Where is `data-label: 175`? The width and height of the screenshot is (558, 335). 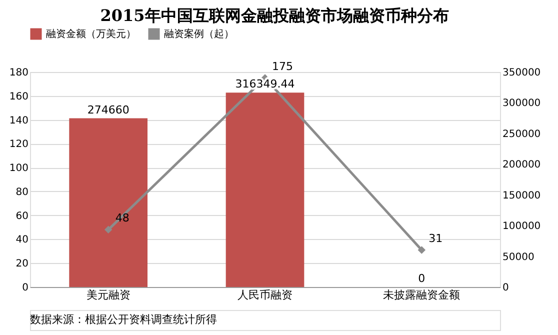 data-label: 175 is located at coordinates (282, 66).